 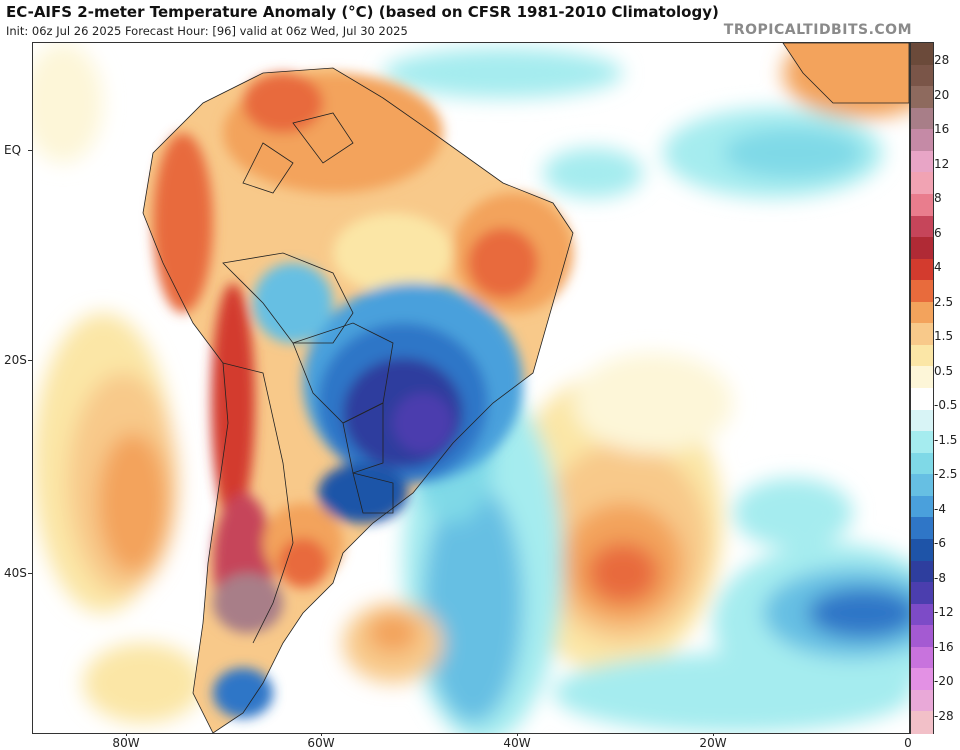 I want to click on colorbar-label: 0.5, so click(x=944, y=370).